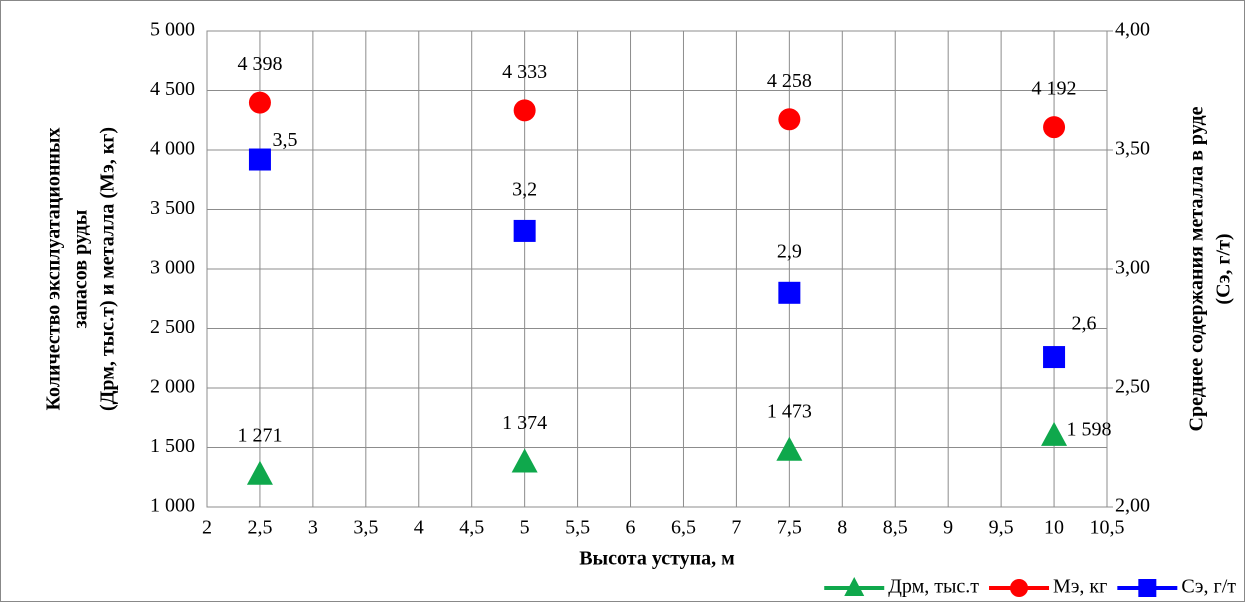  Describe the element at coordinates (577, 528) in the screenshot. I see `x-tick-label: 5,5` at that location.